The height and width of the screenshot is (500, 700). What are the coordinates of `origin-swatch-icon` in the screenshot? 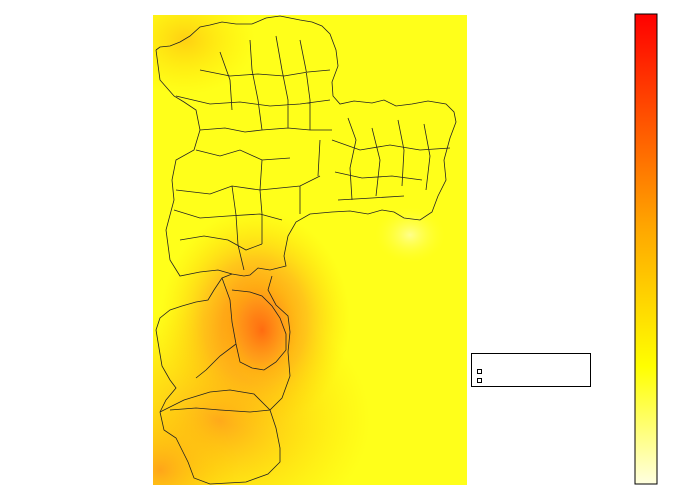 It's located at (479, 371).